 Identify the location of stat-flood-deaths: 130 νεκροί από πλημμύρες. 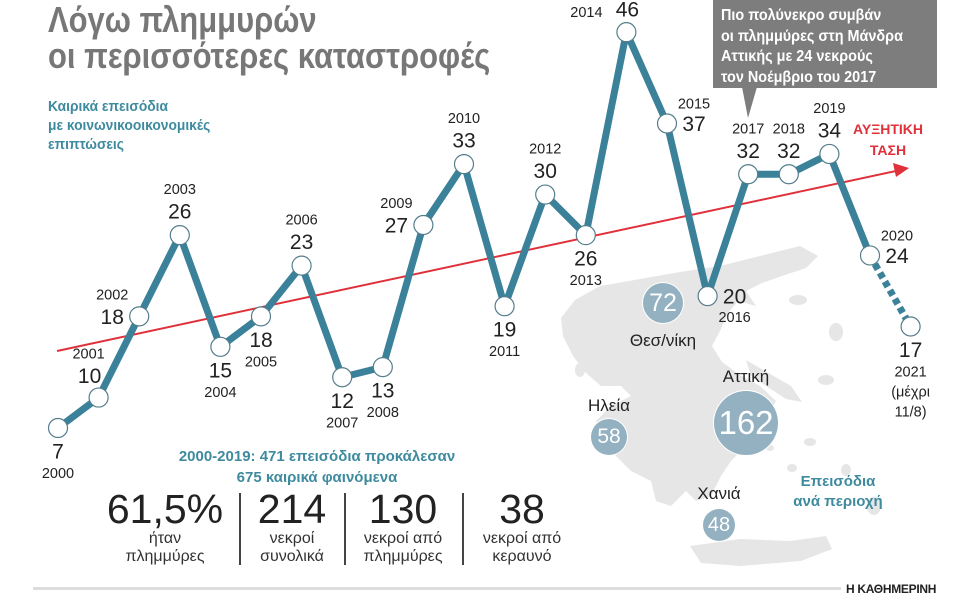
(403, 527).